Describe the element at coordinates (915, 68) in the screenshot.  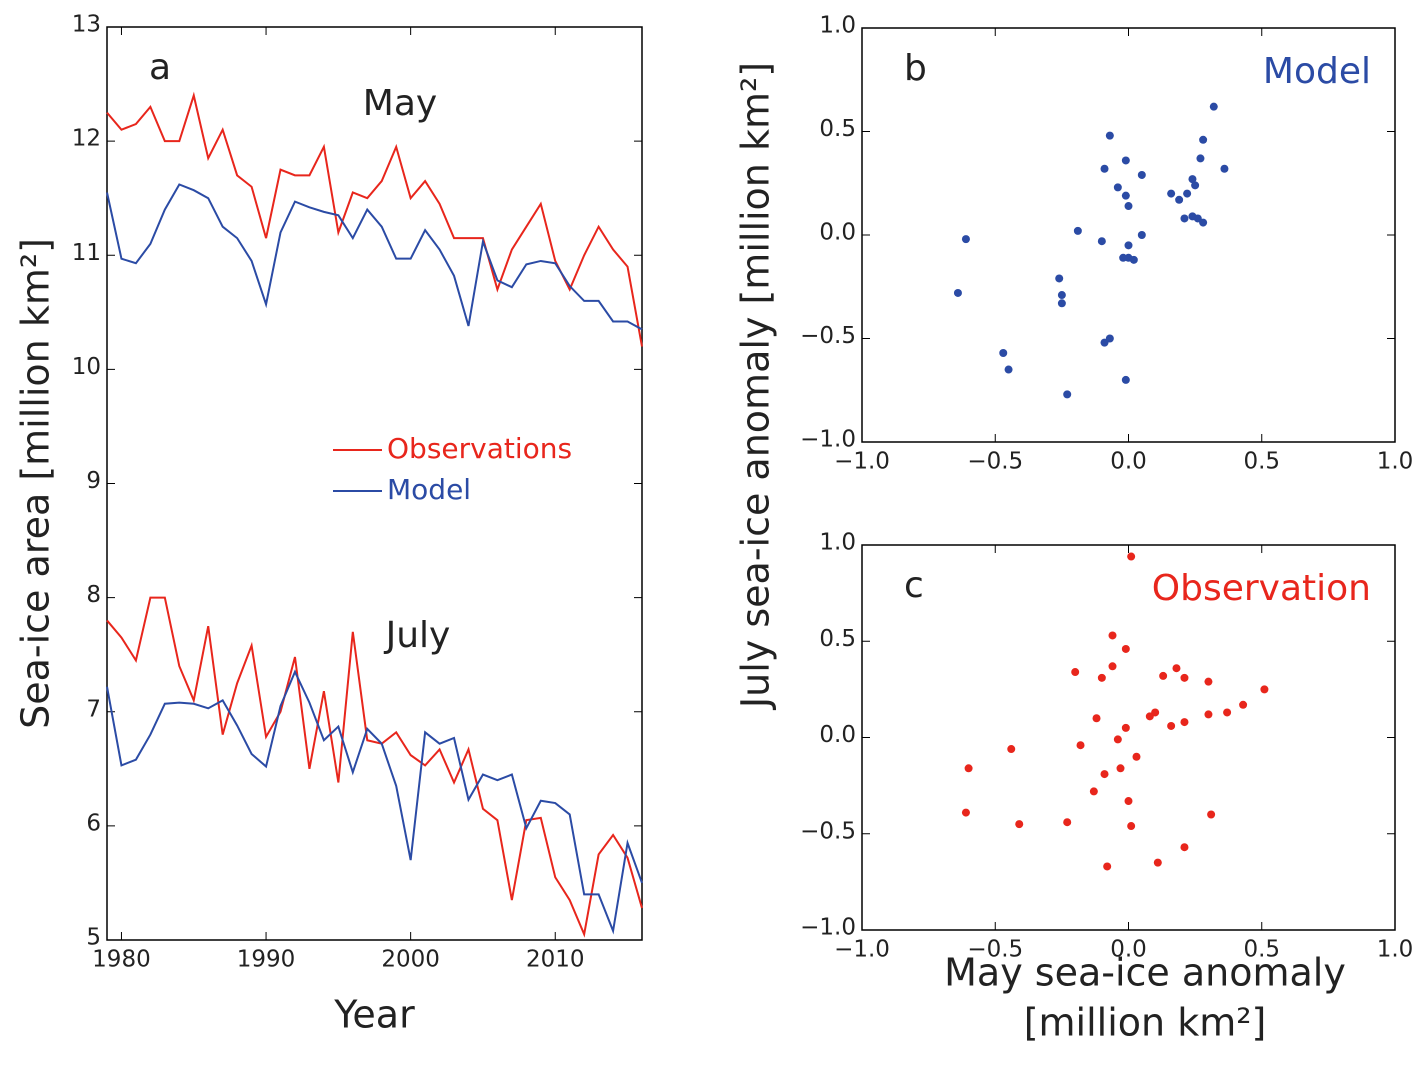
I see `panel-letter: b` at that location.